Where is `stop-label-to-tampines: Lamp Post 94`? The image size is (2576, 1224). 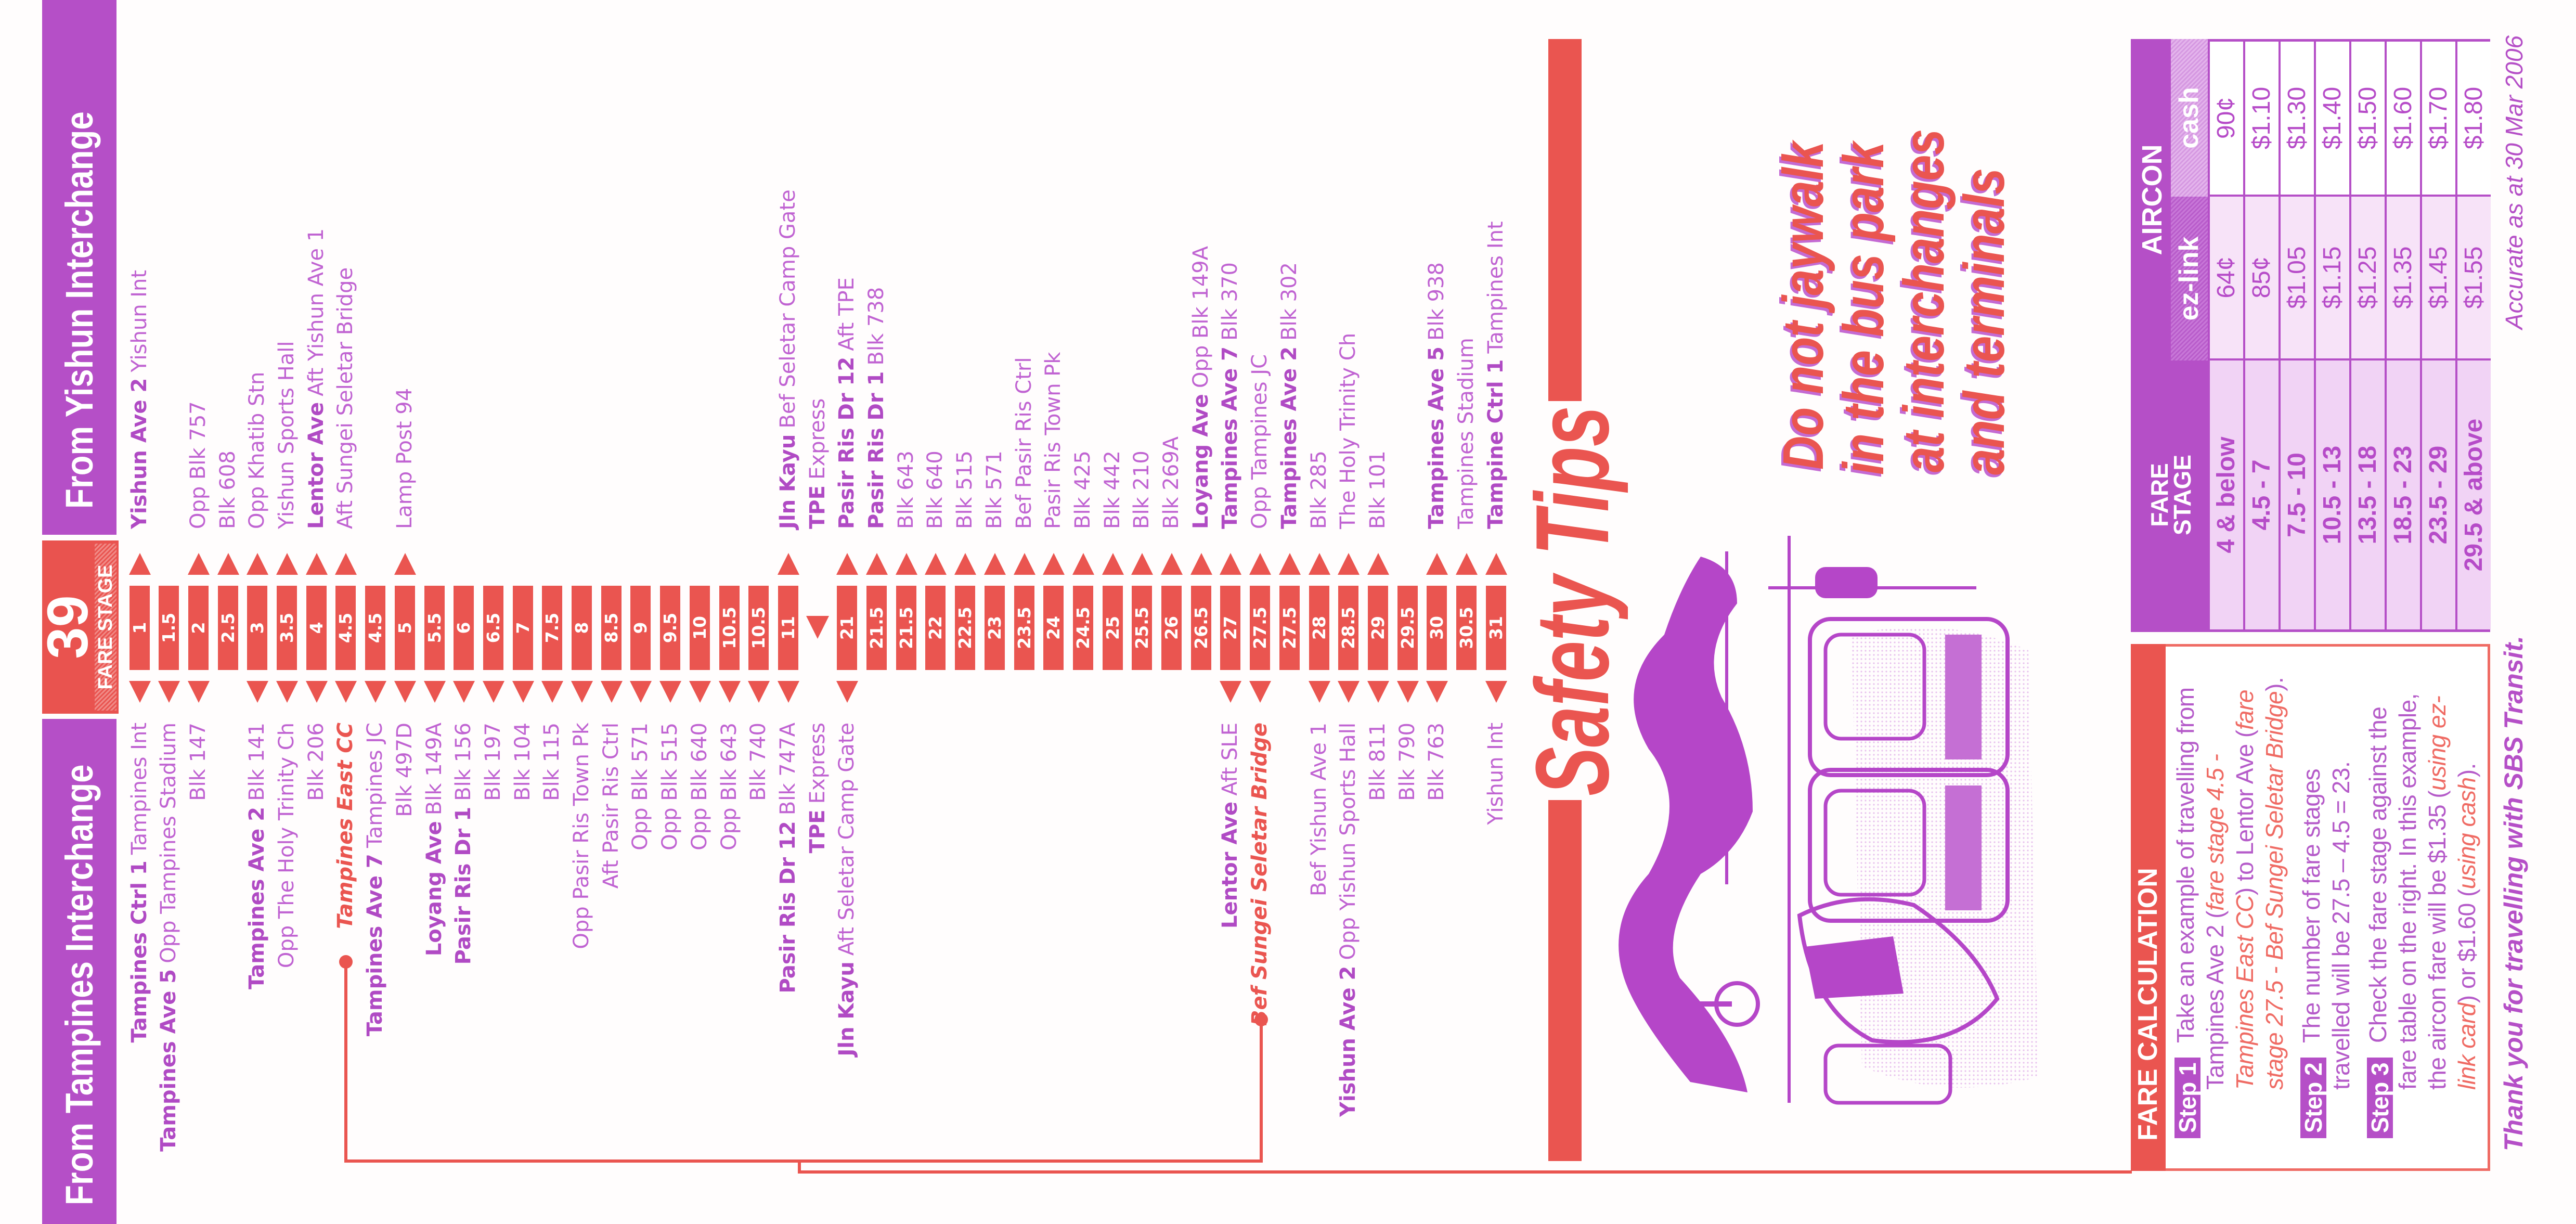 stop-label-to-tampines: Lamp Post 94 is located at coordinates (405, 459).